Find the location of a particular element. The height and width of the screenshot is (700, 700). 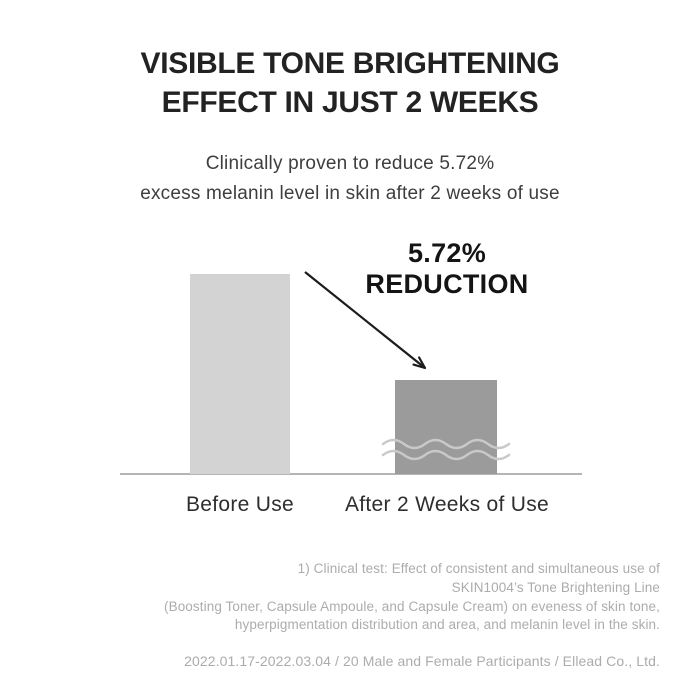

subtitle-line-1: Clinically proven to reduce 5.72% is located at coordinates (350, 163).